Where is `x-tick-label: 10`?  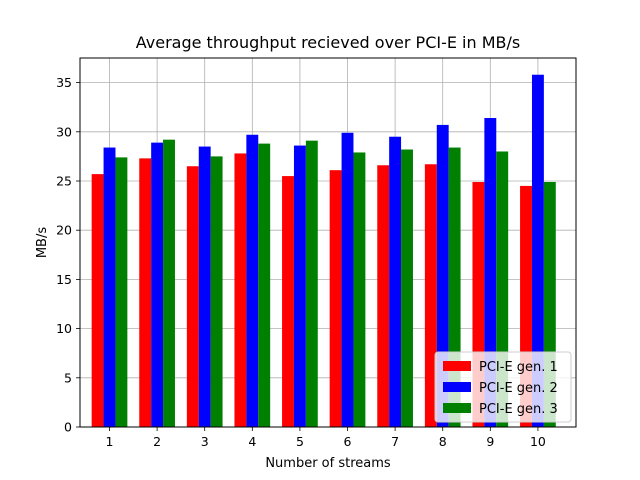 x-tick-label: 10 is located at coordinates (538, 441).